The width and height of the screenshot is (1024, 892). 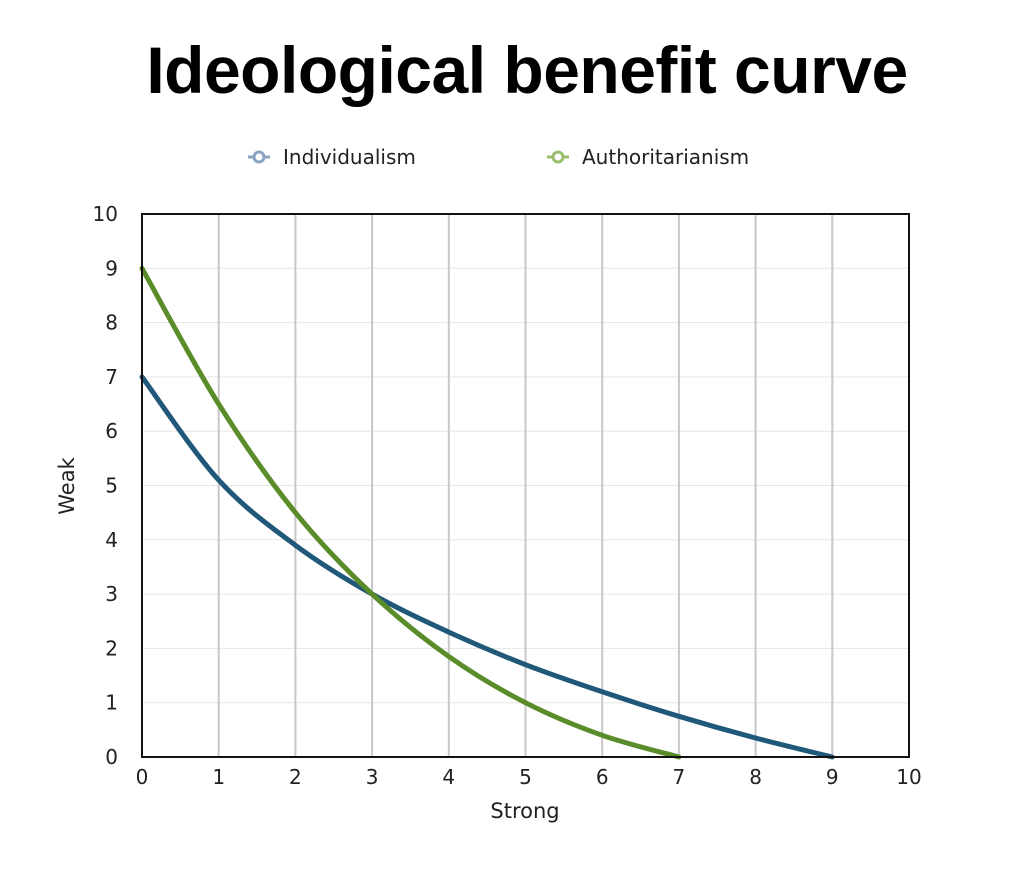 I want to click on x-tick-label: 0, so click(x=142, y=777).